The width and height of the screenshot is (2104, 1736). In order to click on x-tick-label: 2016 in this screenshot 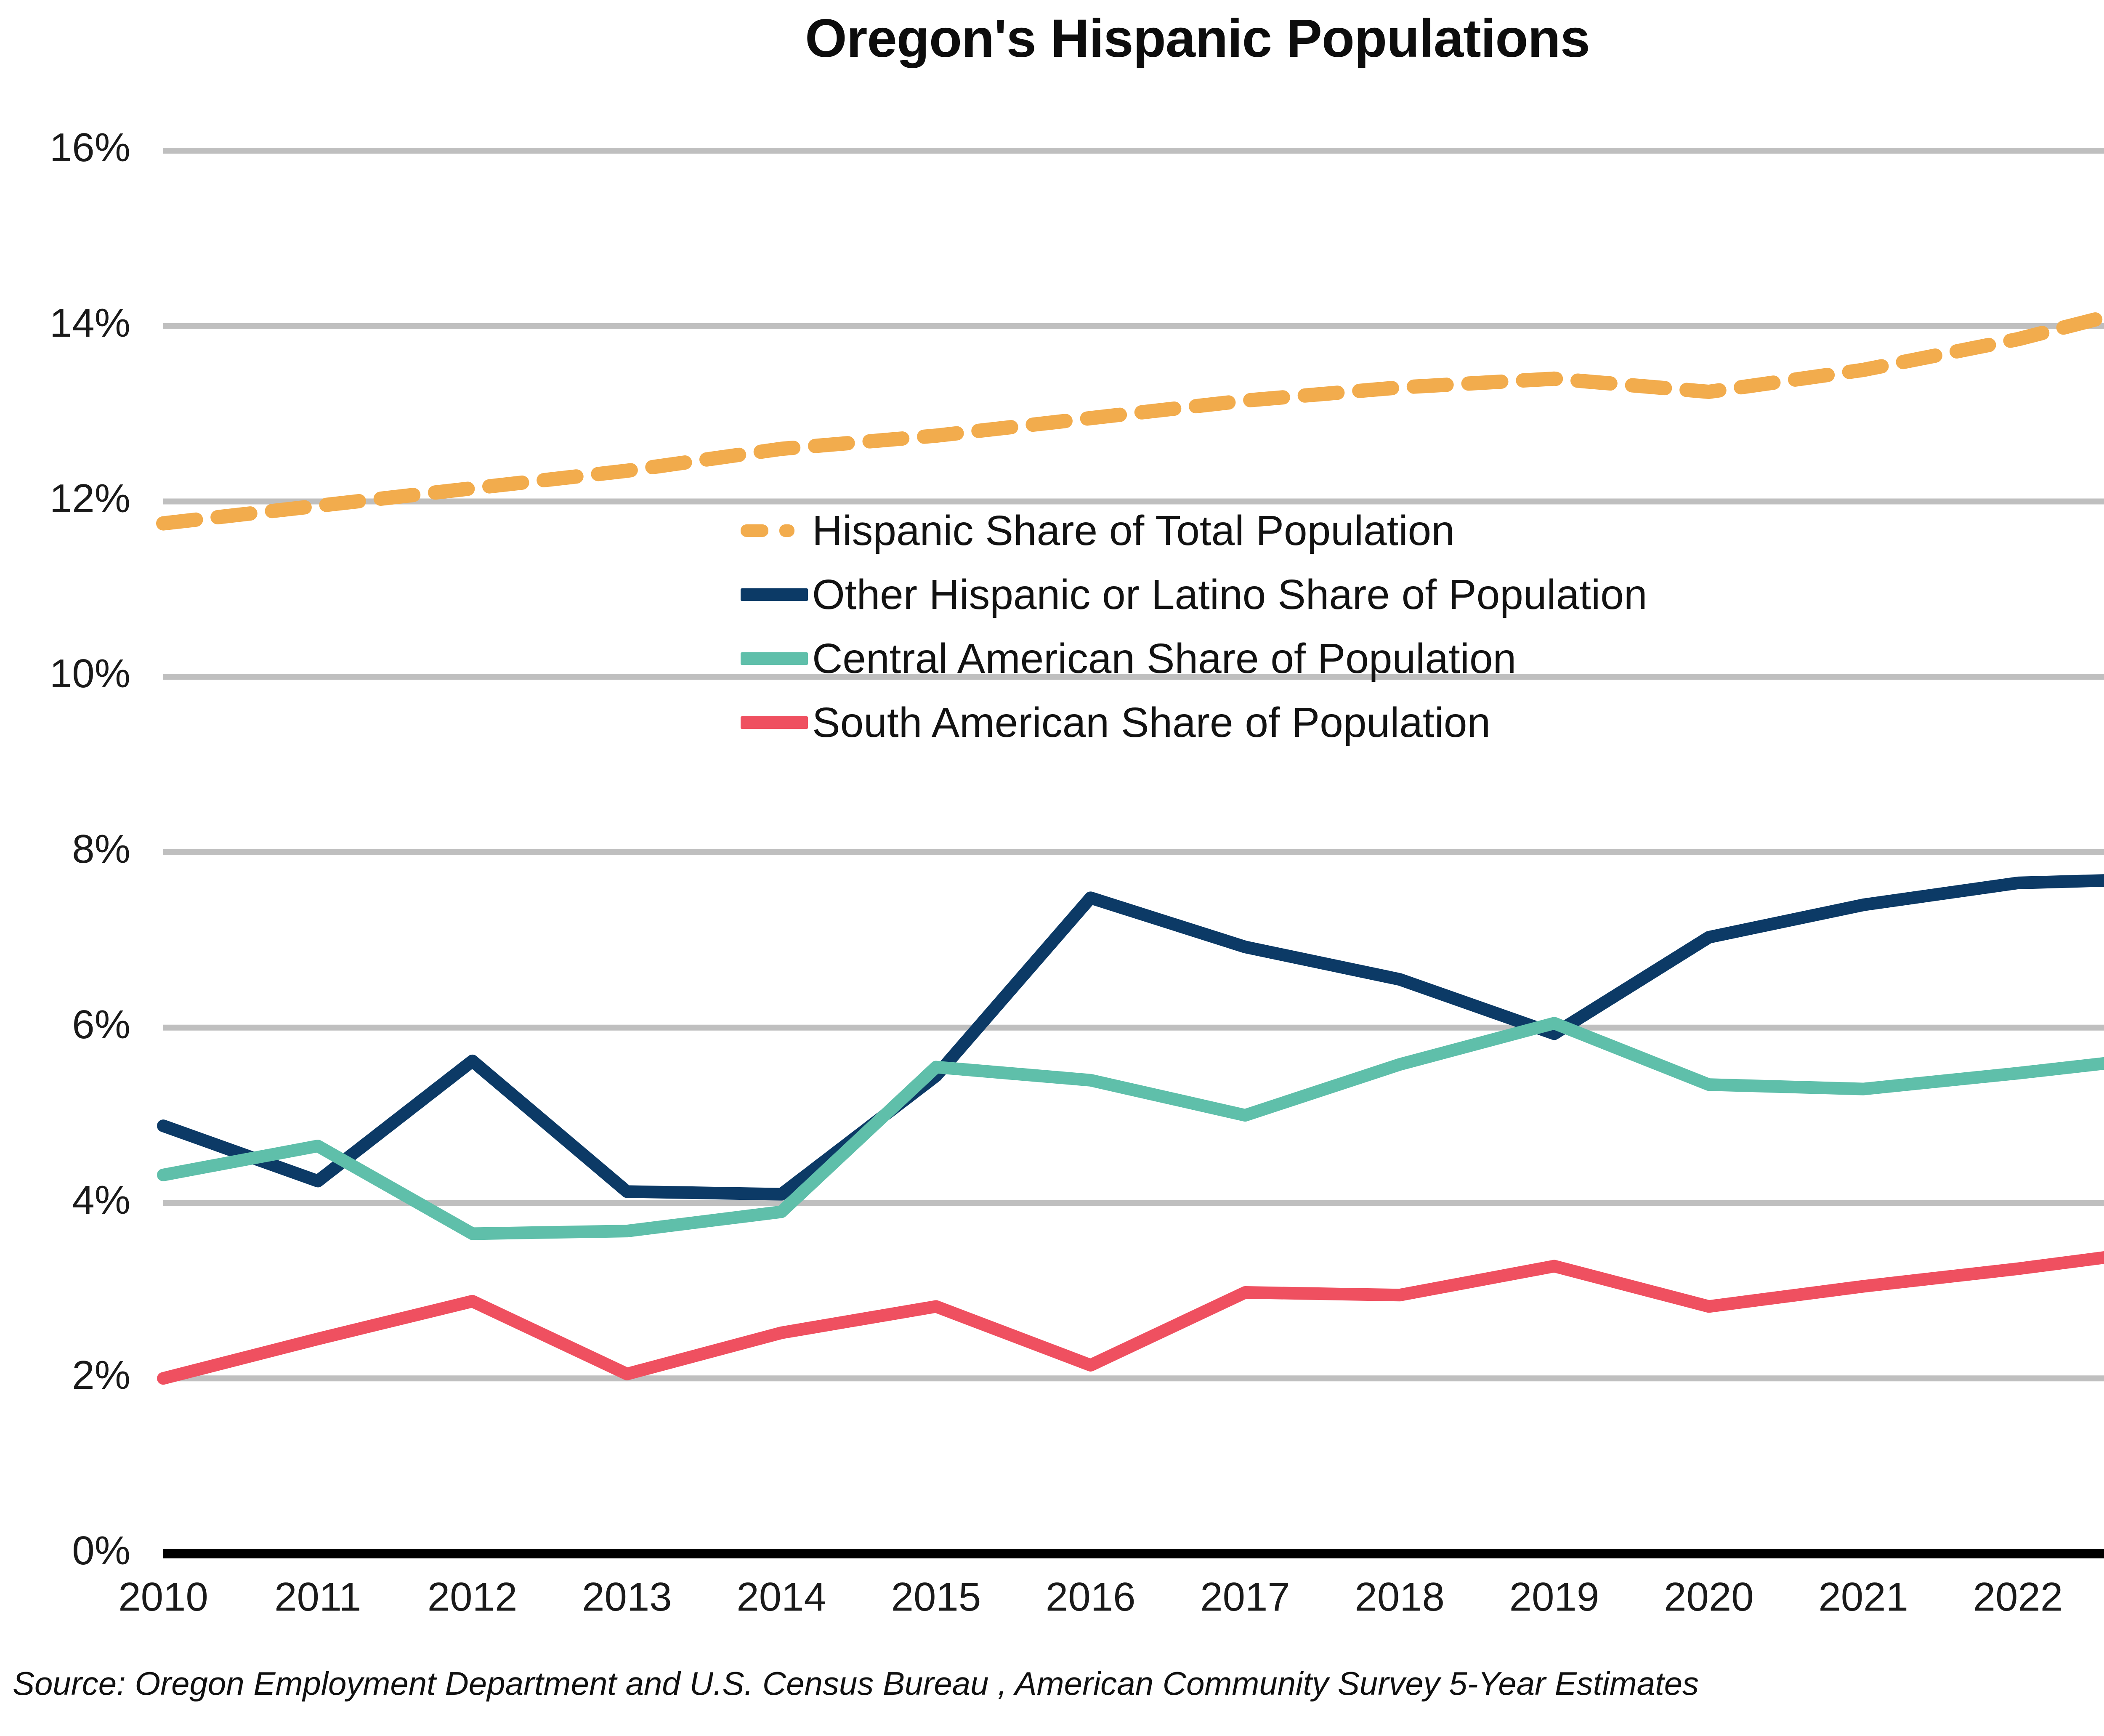, I will do `click(1090, 1596)`.